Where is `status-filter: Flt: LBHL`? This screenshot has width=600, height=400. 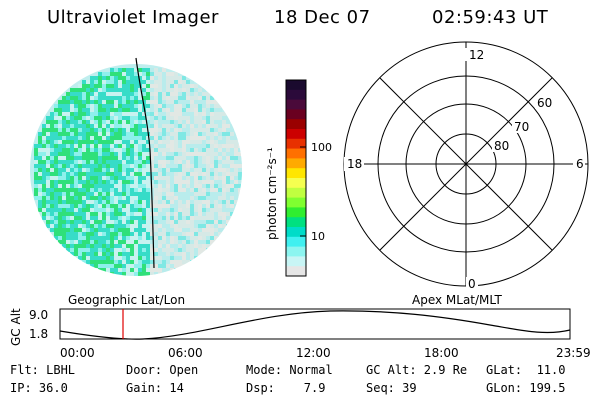 status-filter: Flt: LBHL is located at coordinates (43, 370).